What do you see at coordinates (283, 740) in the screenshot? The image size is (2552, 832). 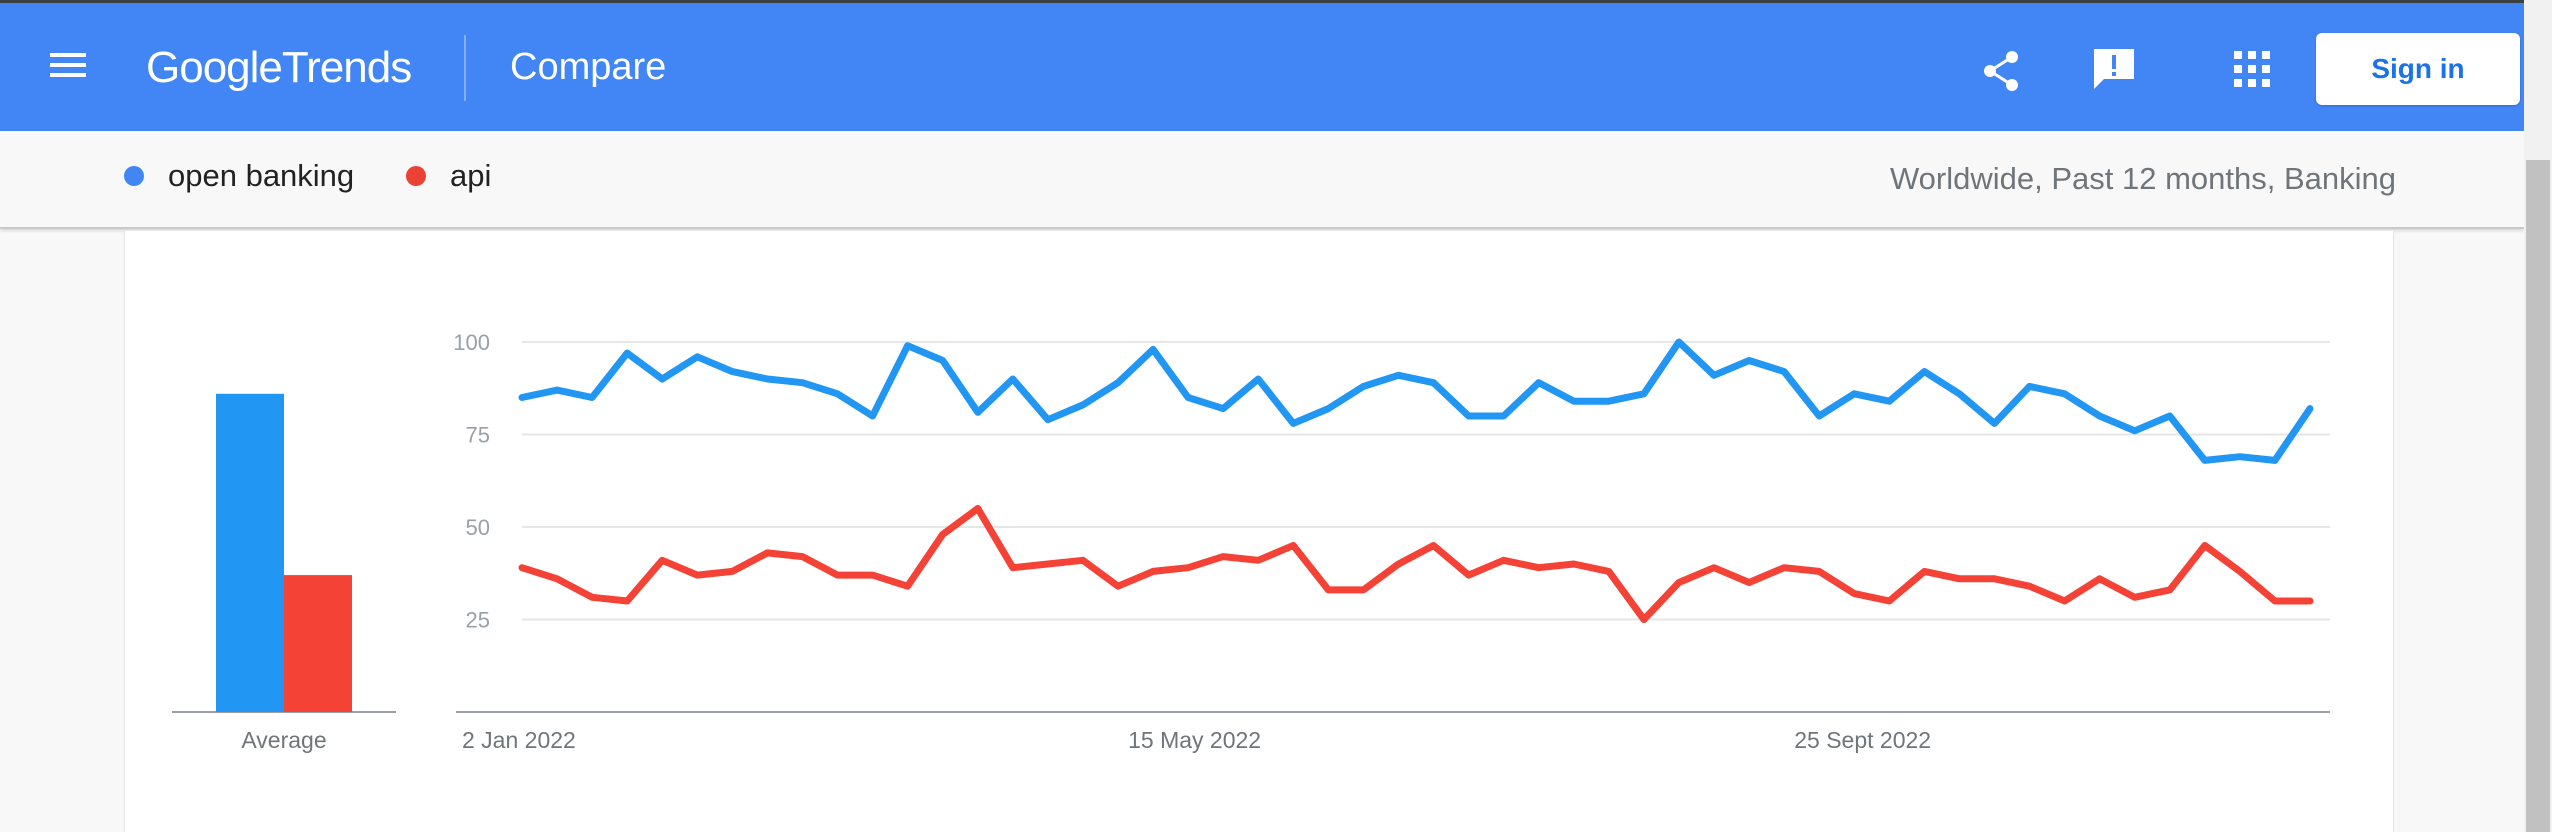 I see `average-label: Average` at bounding box center [283, 740].